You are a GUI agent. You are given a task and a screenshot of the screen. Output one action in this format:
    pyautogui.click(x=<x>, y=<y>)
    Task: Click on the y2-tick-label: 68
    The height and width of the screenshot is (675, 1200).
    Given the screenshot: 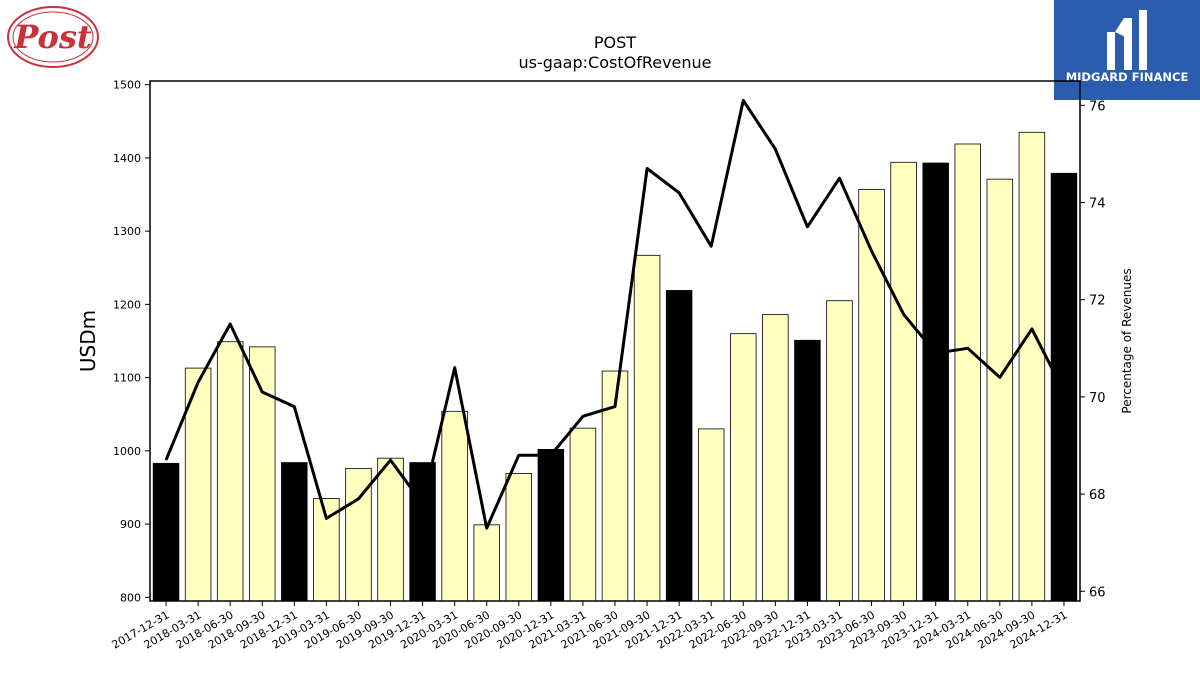 What is the action you would take?
    pyautogui.click(x=1097, y=495)
    